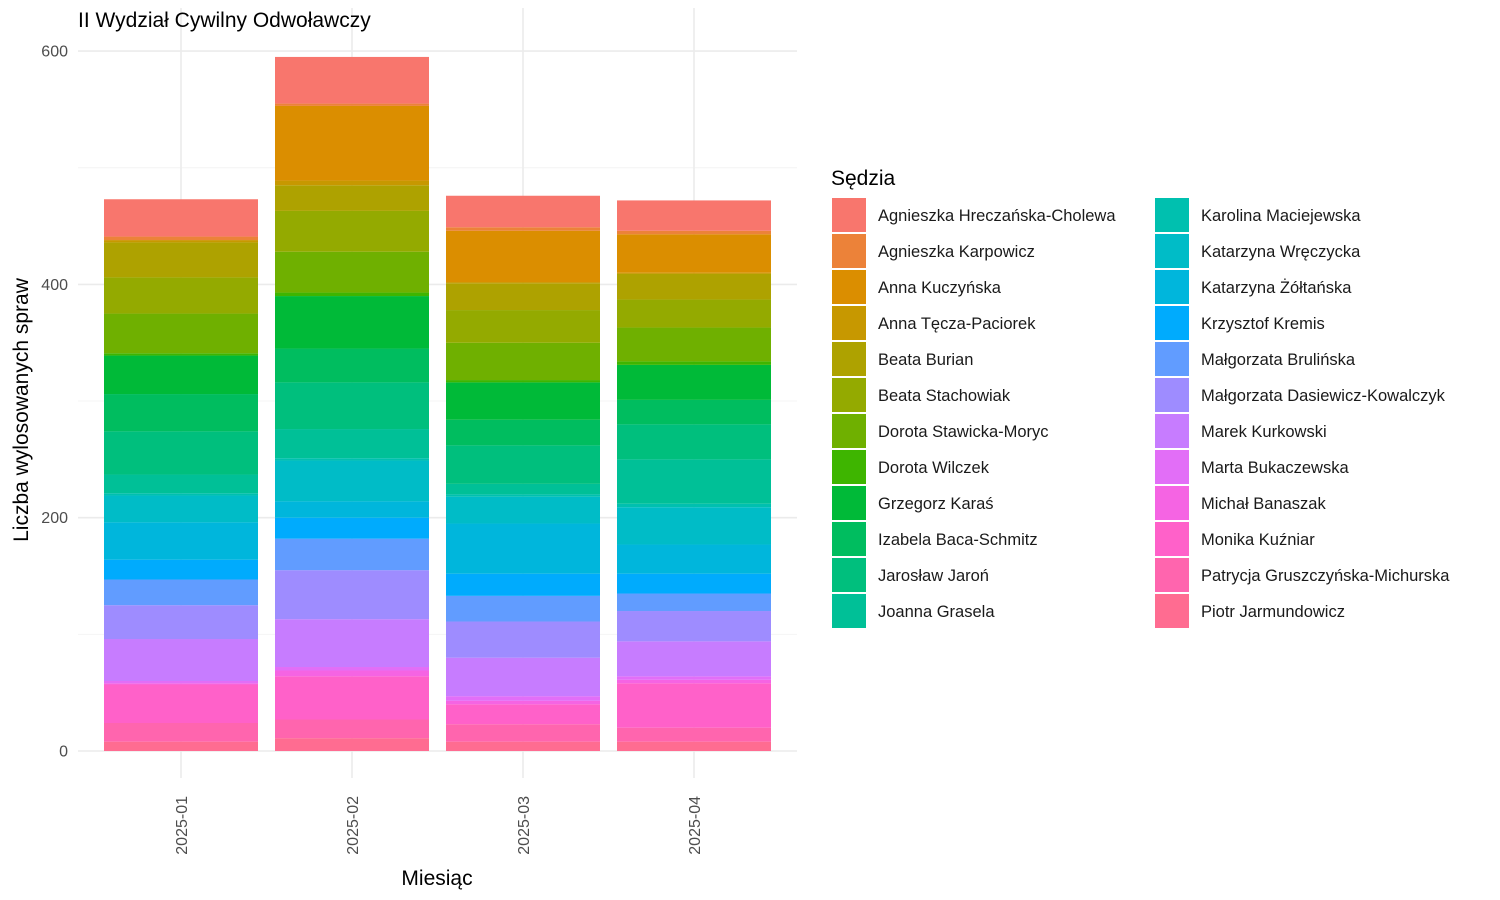 This screenshot has width=1500, height=900. What do you see at coordinates (1323, 396) in the screenshot?
I see `legend-label: Małgorzata Dasiewicz-Kowalczyk` at bounding box center [1323, 396].